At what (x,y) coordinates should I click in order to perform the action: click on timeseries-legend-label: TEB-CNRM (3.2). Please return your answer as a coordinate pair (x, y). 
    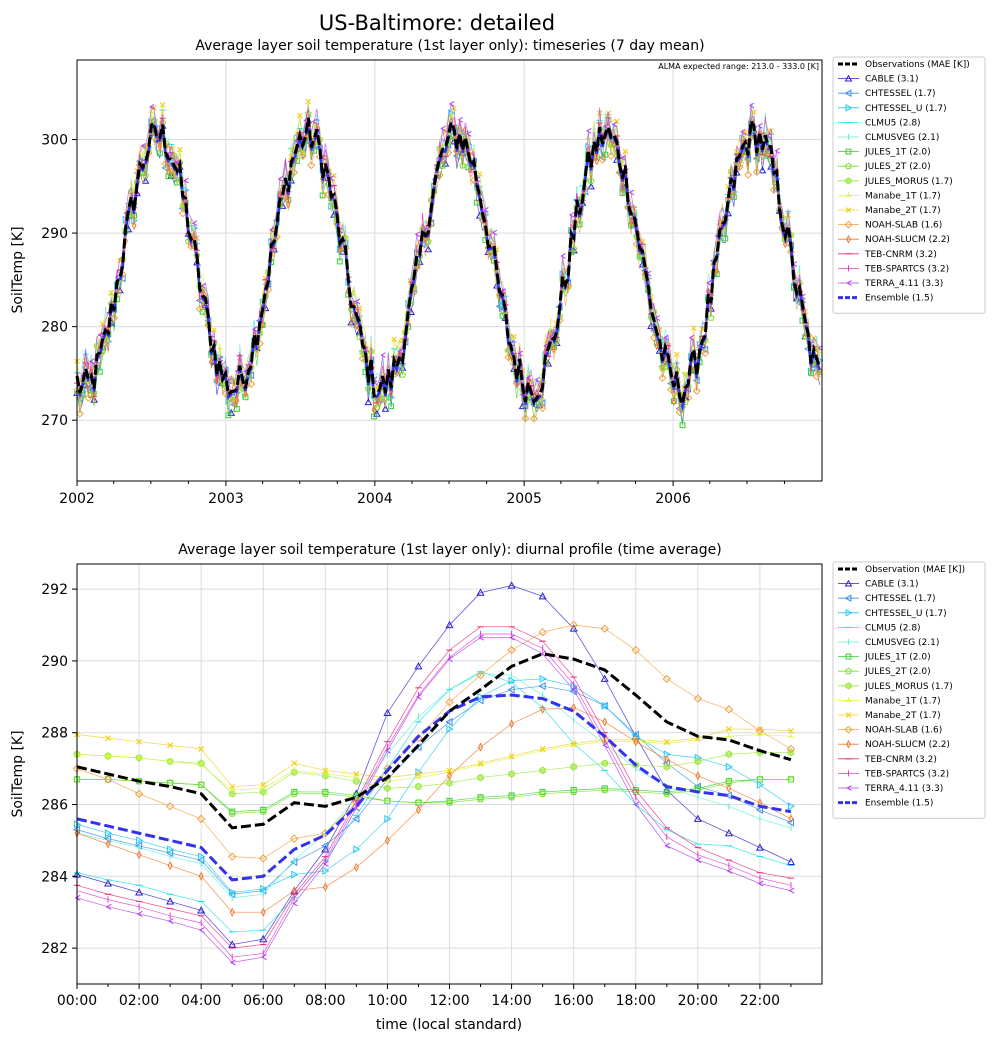
    Looking at the image, I should click on (900, 255).